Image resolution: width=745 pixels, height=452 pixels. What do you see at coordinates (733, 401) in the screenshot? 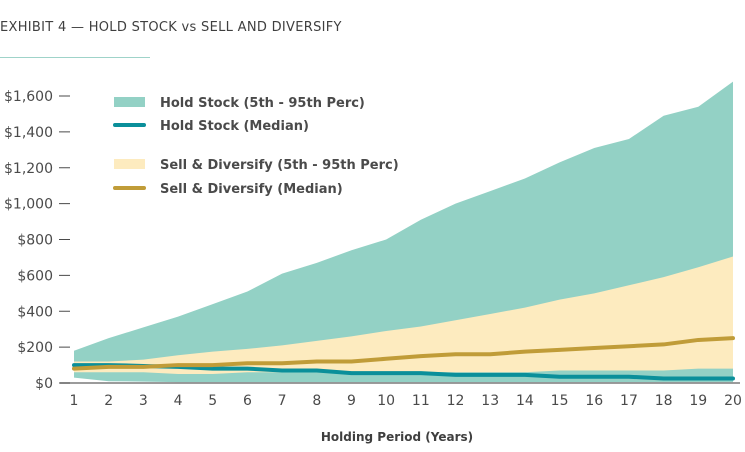
I see `x-tick-label: 20` at bounding box center [733, 401].